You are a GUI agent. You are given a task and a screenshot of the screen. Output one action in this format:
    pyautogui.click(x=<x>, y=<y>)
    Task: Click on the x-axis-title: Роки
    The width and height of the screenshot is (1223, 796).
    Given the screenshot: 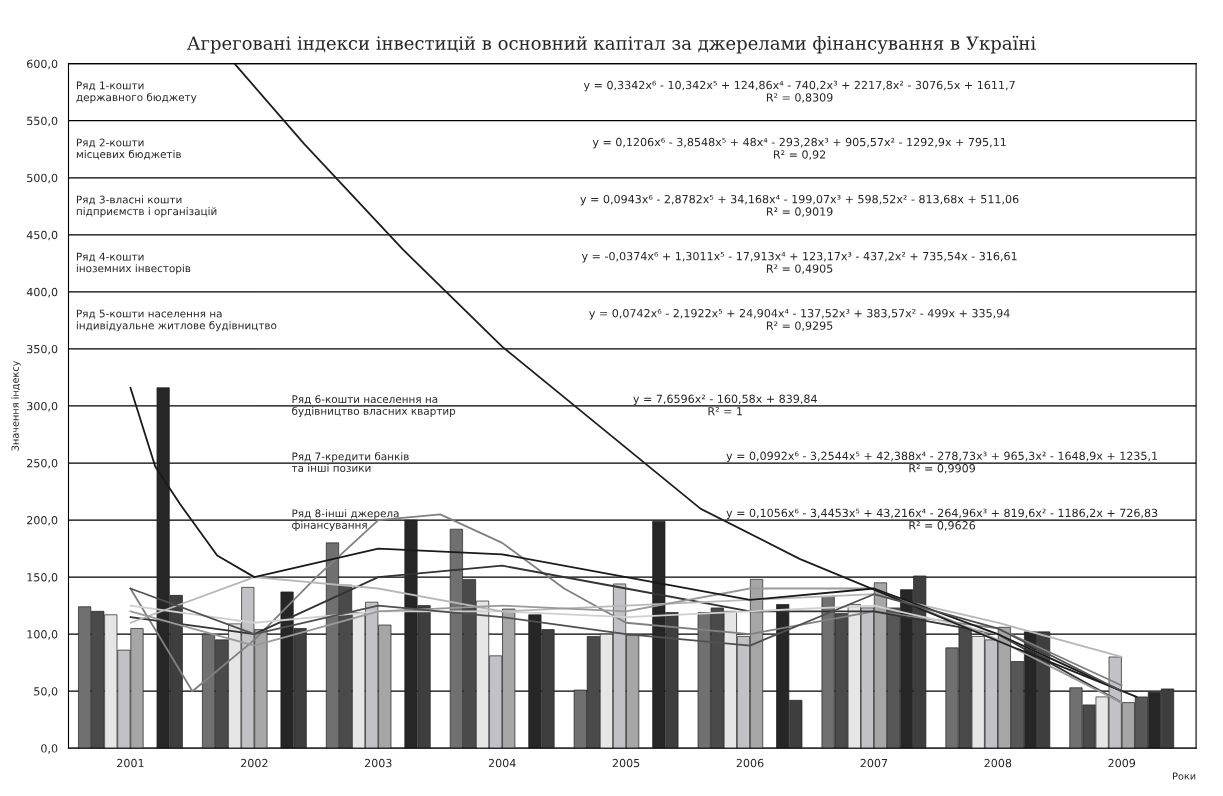 What is the action you would take?
    pyautogui.click(x=1184, y=776)
    